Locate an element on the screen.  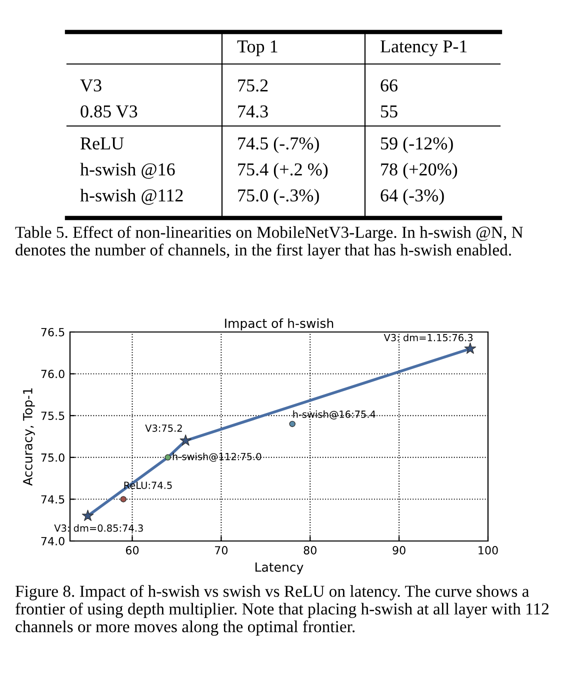
y-tick-label: 74.0 is located at coordinates (52, 541).